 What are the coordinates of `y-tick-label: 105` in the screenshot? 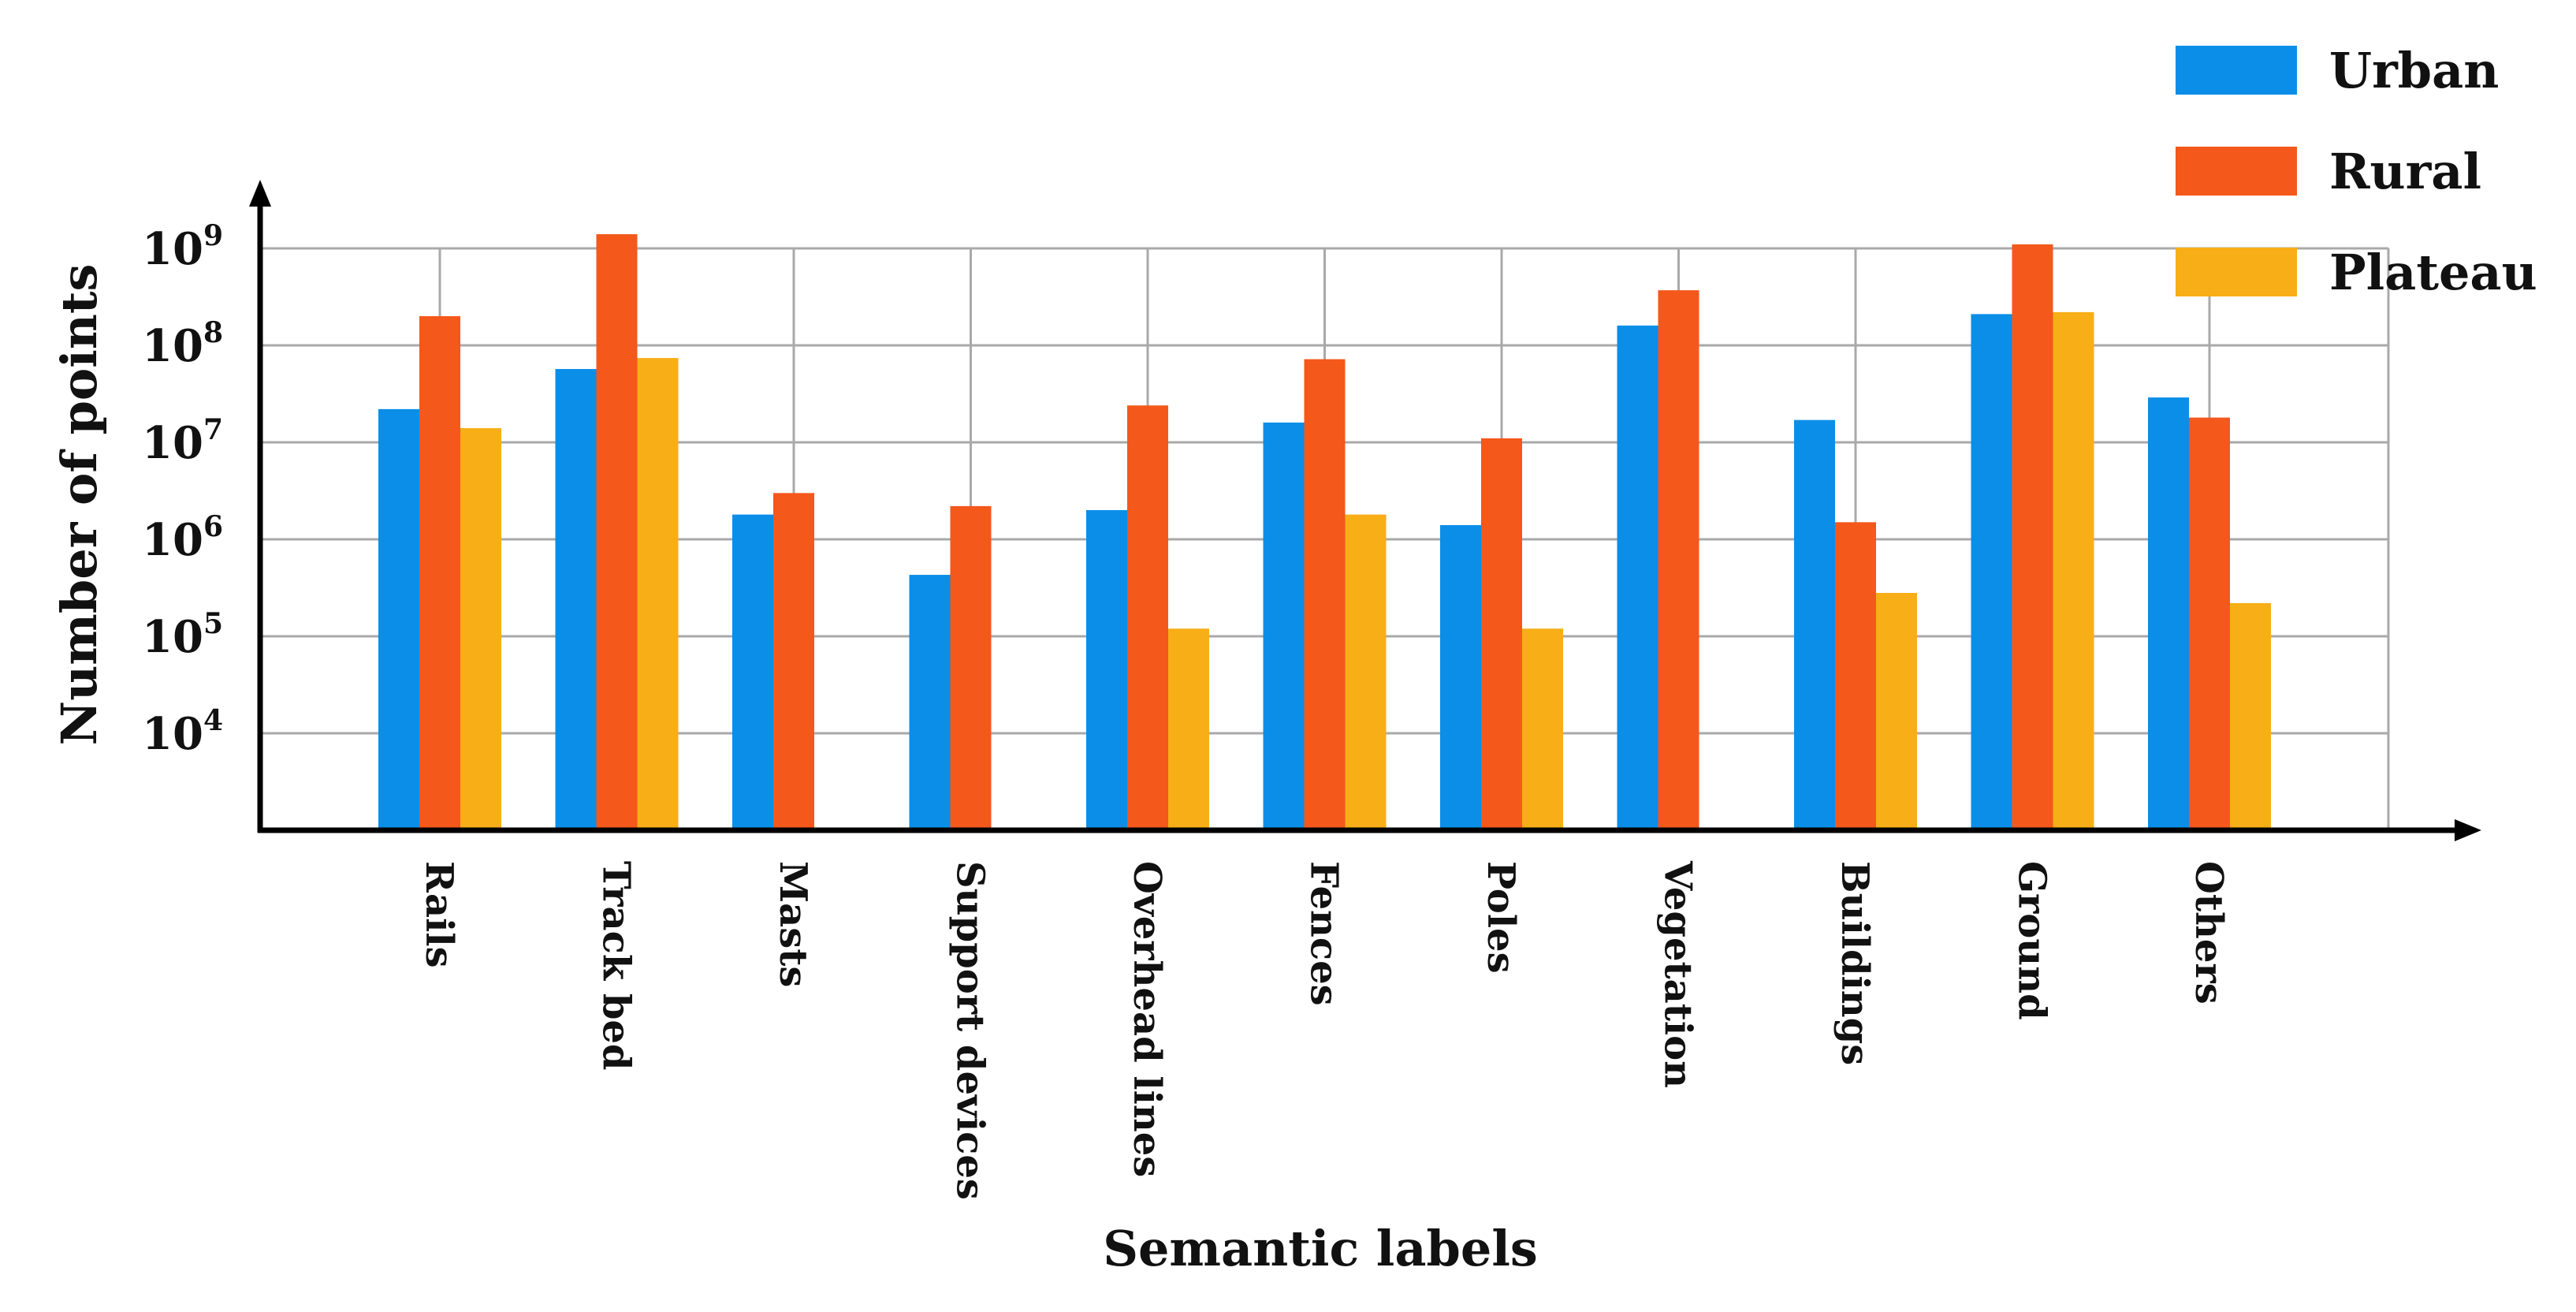 It's located at (182, 635).